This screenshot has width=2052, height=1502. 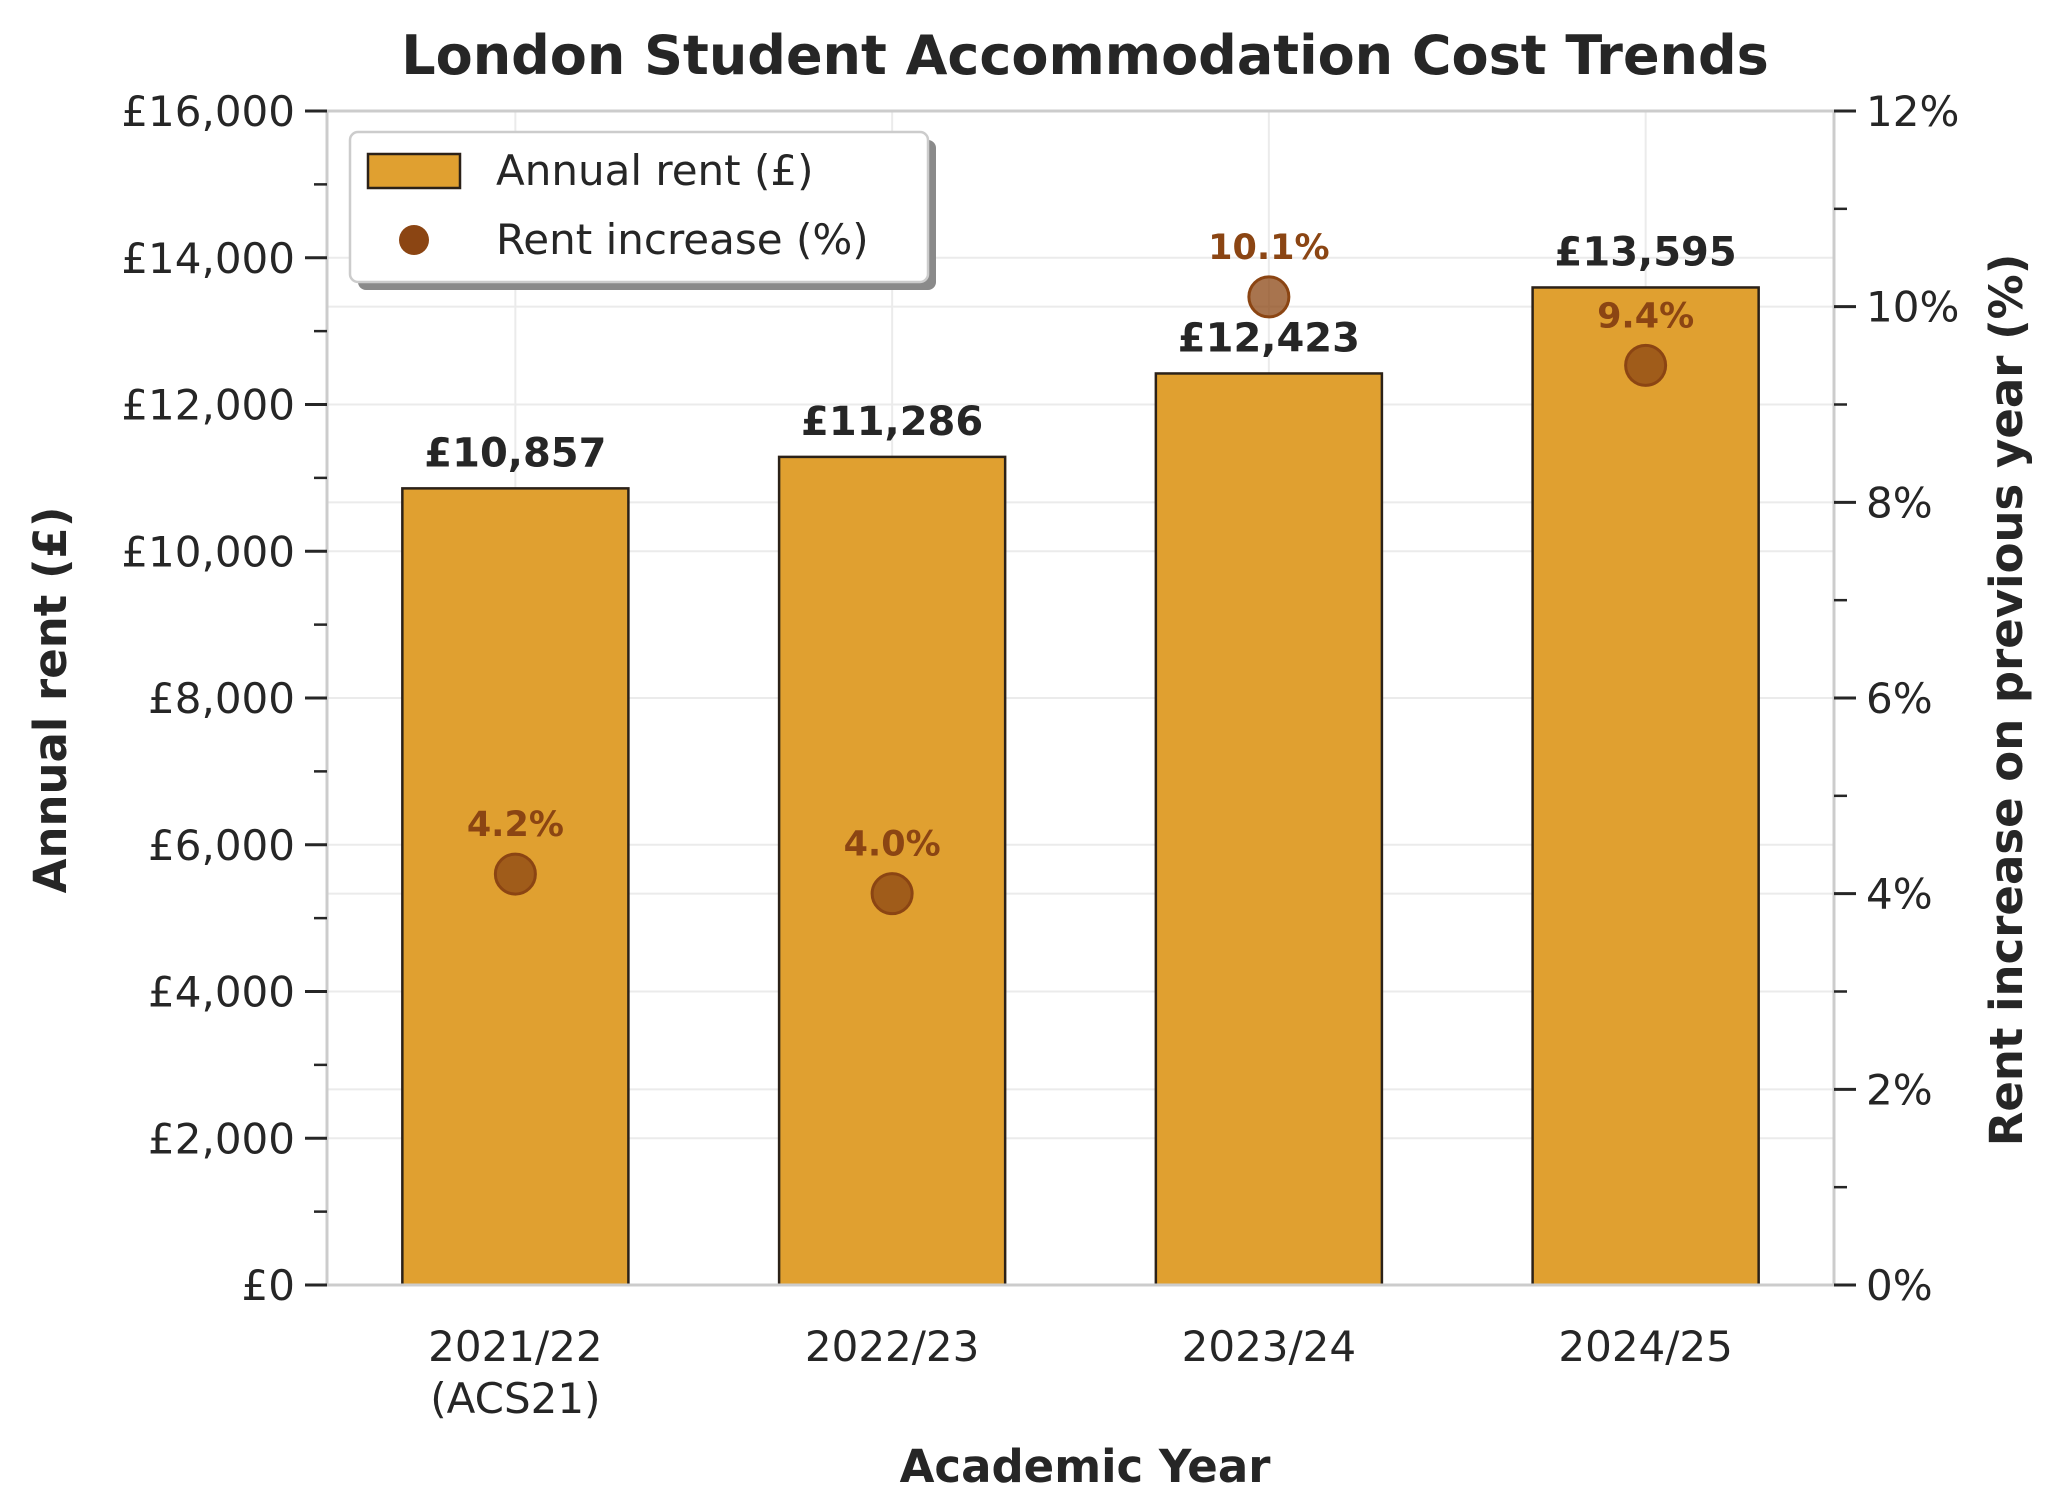 I want to click on legend-bar-swatch, so click(x=414, y=171).